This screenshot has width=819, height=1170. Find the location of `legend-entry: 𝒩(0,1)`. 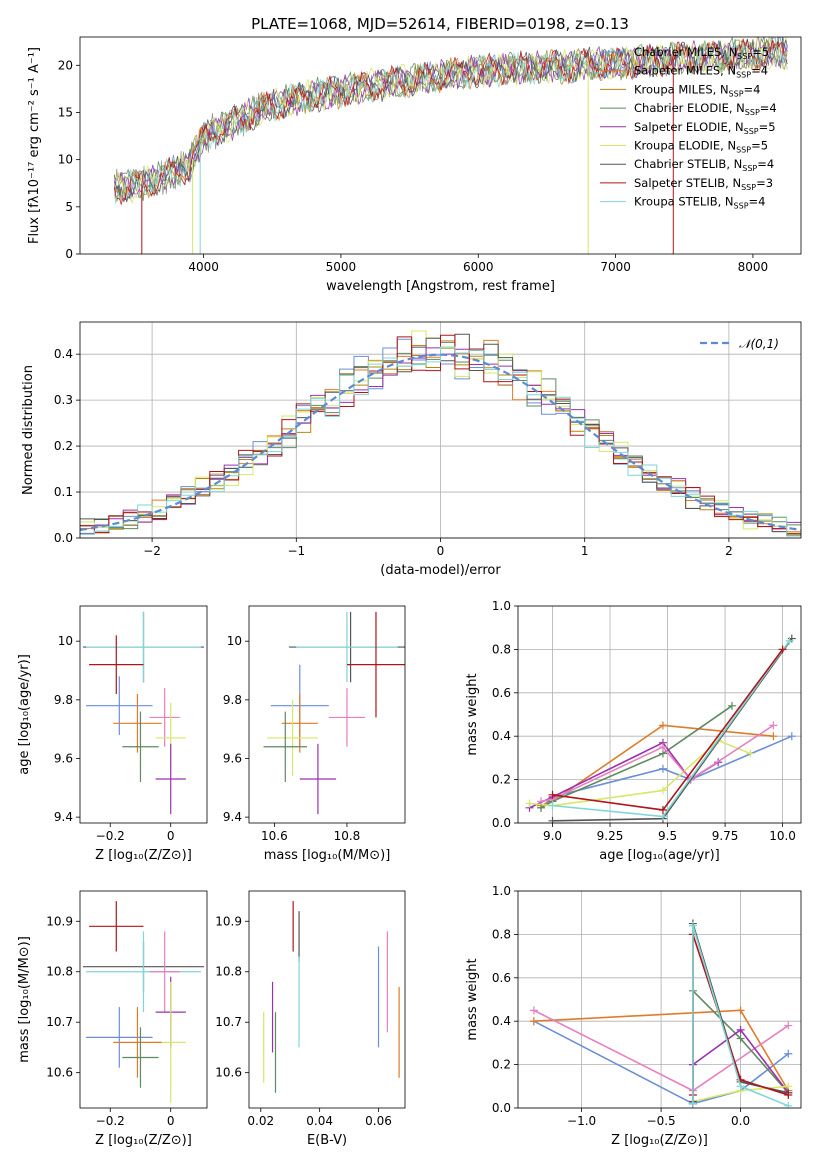

legend-entry: 𝒩(0,1) is located at coordinates (759, 344).